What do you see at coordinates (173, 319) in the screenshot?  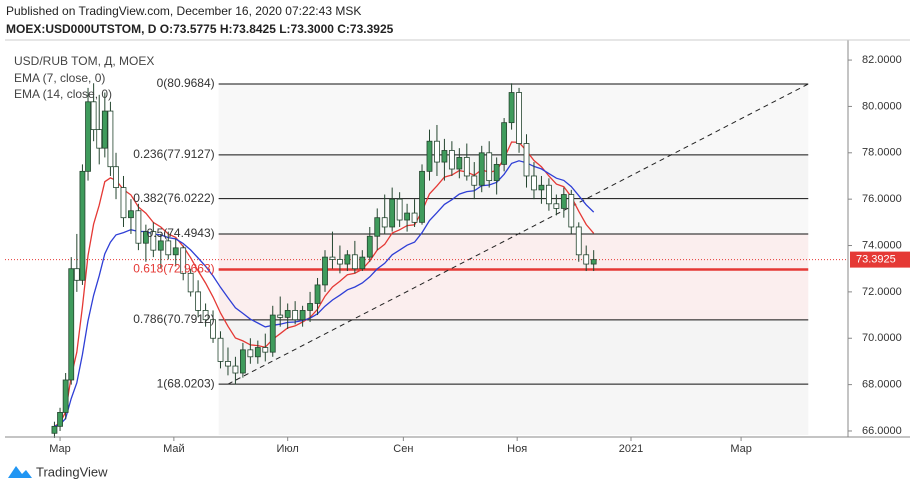 I see `fib-level-label: 0.786(70.7912)` at bounding box center [173, 319].